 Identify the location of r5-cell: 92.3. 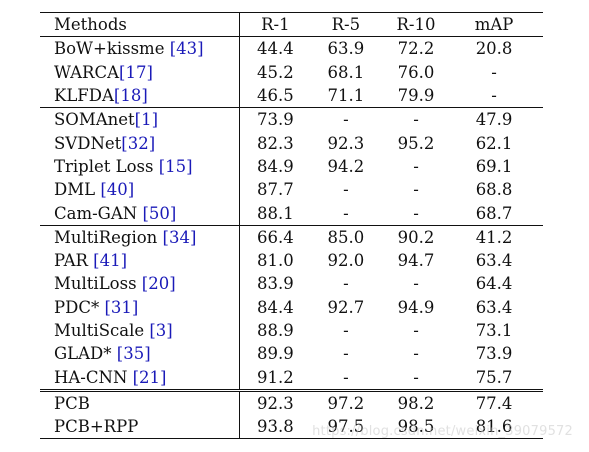
(346, 143).